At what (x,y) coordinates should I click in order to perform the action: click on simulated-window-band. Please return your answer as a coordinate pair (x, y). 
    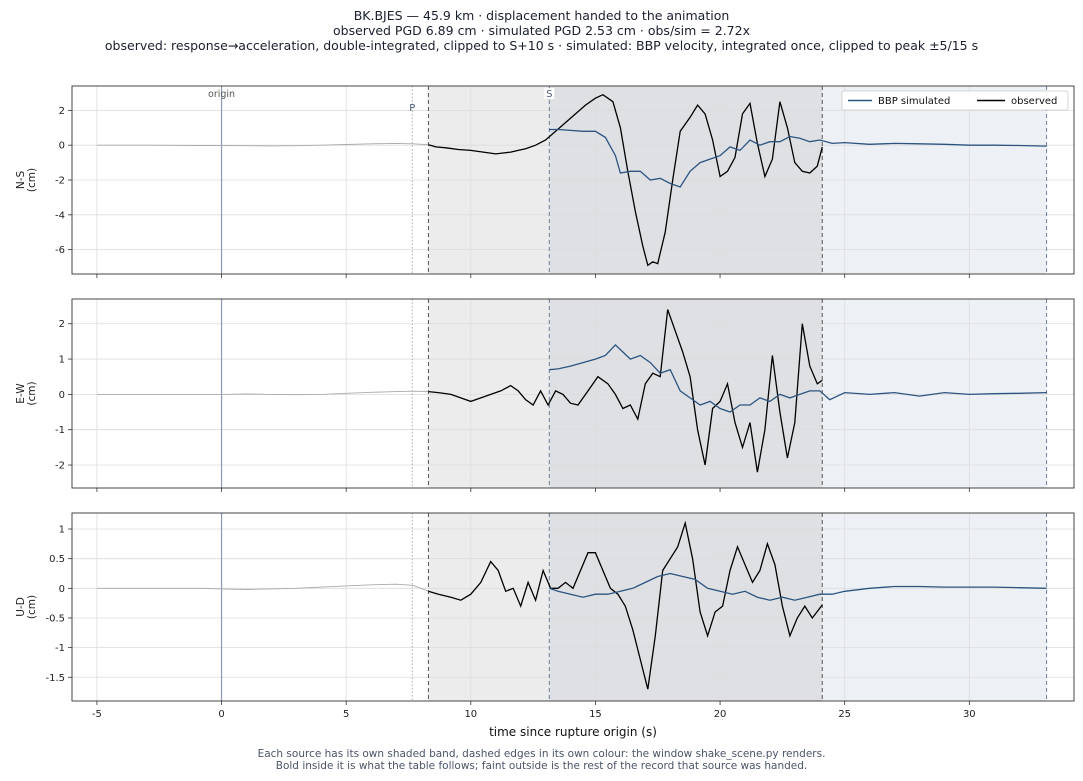
    Looking at the image, I should click on (934, 607).